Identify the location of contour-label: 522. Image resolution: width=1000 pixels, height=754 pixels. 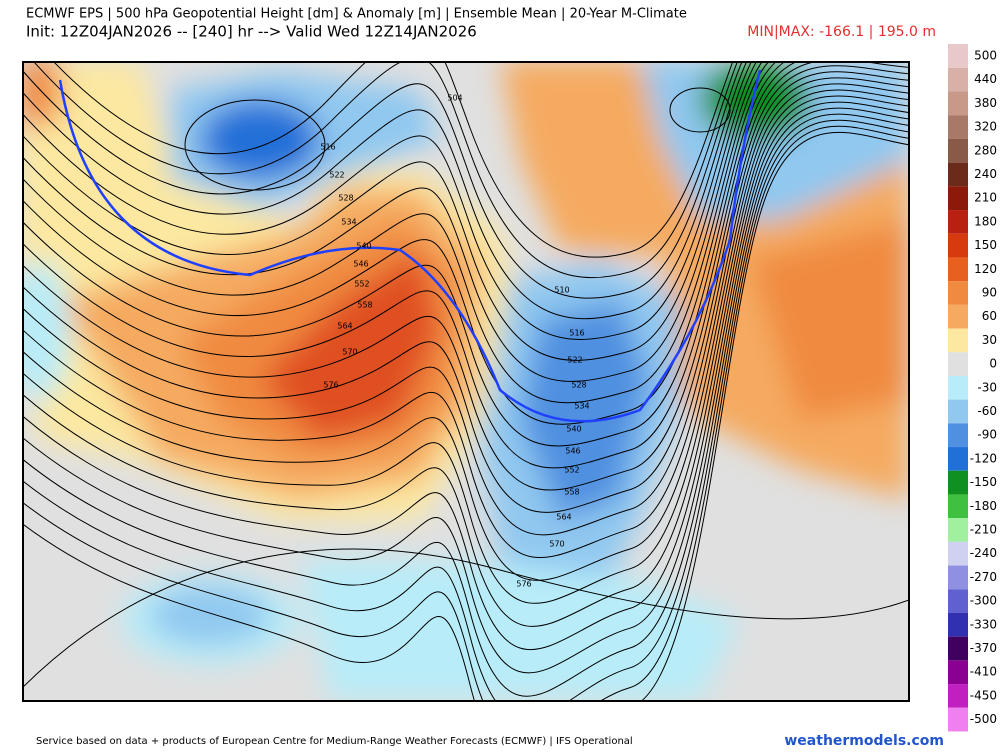
(574, 360).